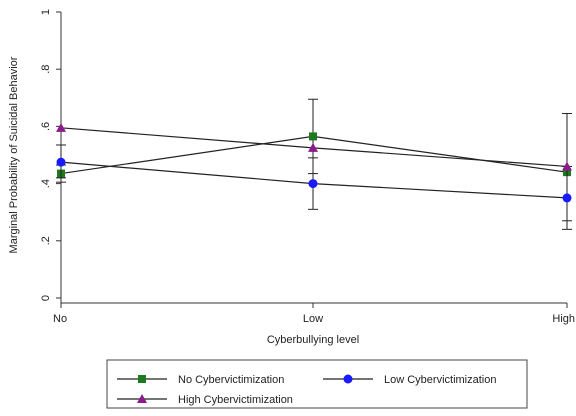 This screenshot has height=416, width=576. I want to click on x-tick-label: High, so click(563, 319).